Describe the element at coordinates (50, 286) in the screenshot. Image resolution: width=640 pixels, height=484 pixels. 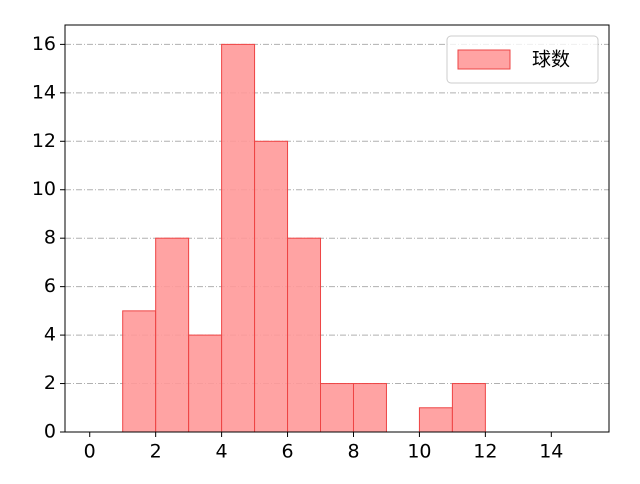
I see `y-tick-label: 6` at that location.